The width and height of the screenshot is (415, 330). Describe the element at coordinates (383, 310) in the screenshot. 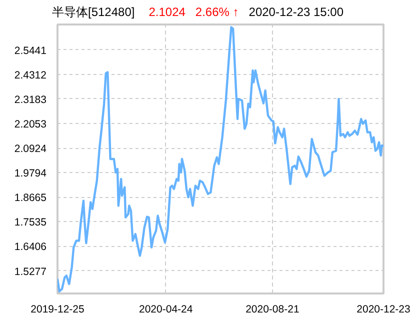

I see `x-tick-label: 2020-12-23` at that location.